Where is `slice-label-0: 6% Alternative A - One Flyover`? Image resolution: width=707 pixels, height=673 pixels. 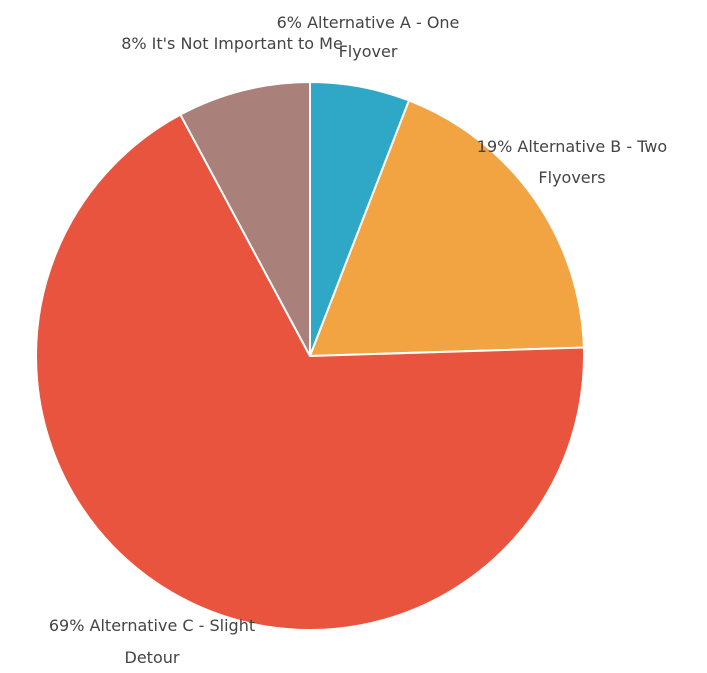 slice-label-0: 6% Alternative A - One Flyover is located at coordinates (368, 37).